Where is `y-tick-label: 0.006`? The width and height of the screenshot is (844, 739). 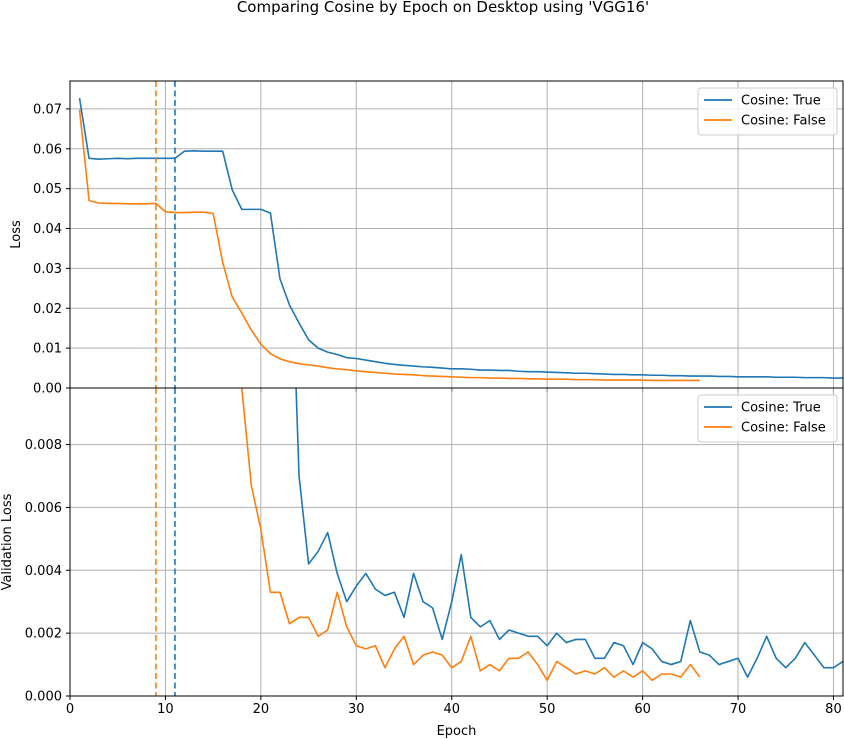 y-tick-label: 0.006 is located at coordinates (43, 508).